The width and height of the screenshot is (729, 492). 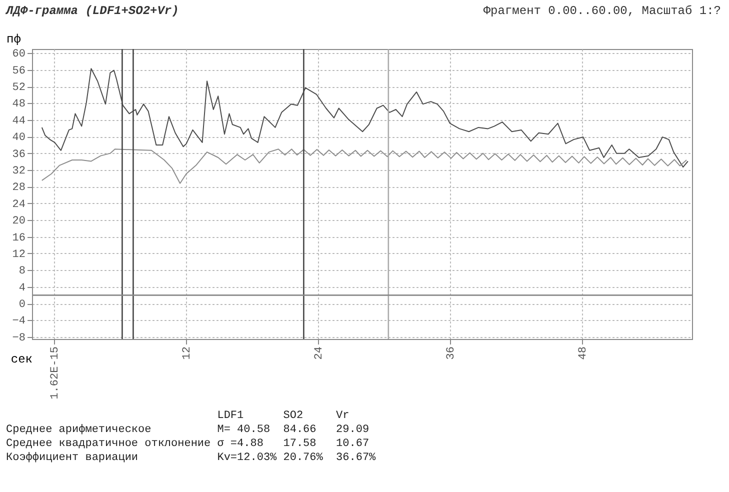 I want to click on x-axis-title: сек, so click(x=21, y=359).